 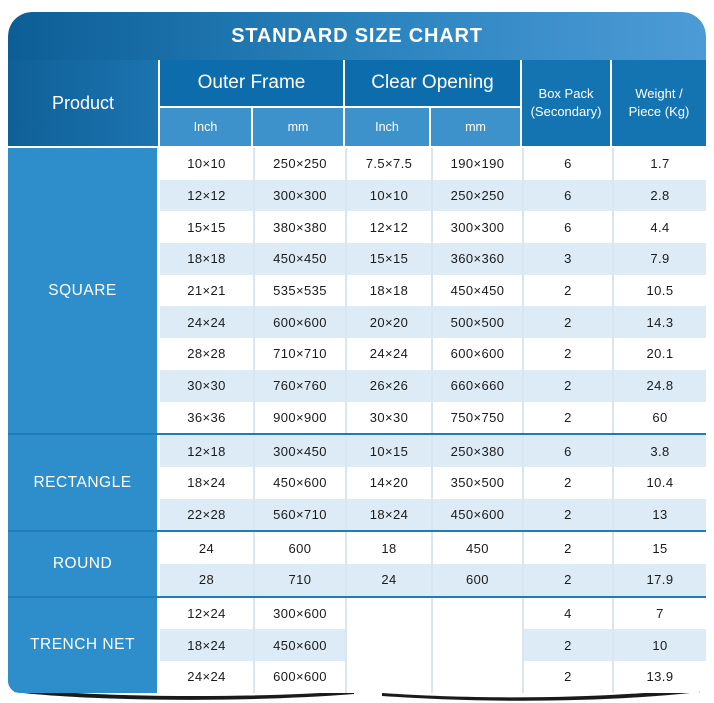 I want to click on table-cell: 660×660, so click(x=476, y=385).